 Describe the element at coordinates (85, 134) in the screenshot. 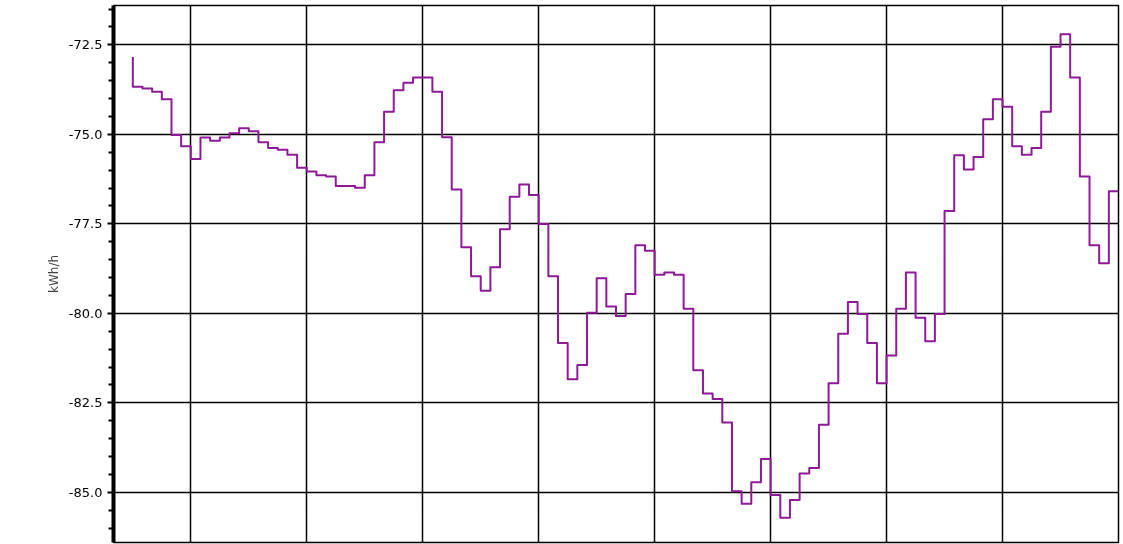

I see `y-tick-label: -75.0` at that location.